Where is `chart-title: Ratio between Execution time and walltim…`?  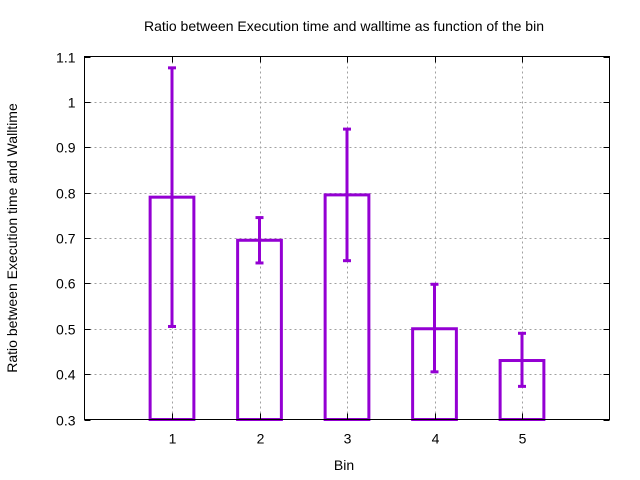
chart-title: Ratio between Execution time and walltim… is located at coordinates (344, 26).